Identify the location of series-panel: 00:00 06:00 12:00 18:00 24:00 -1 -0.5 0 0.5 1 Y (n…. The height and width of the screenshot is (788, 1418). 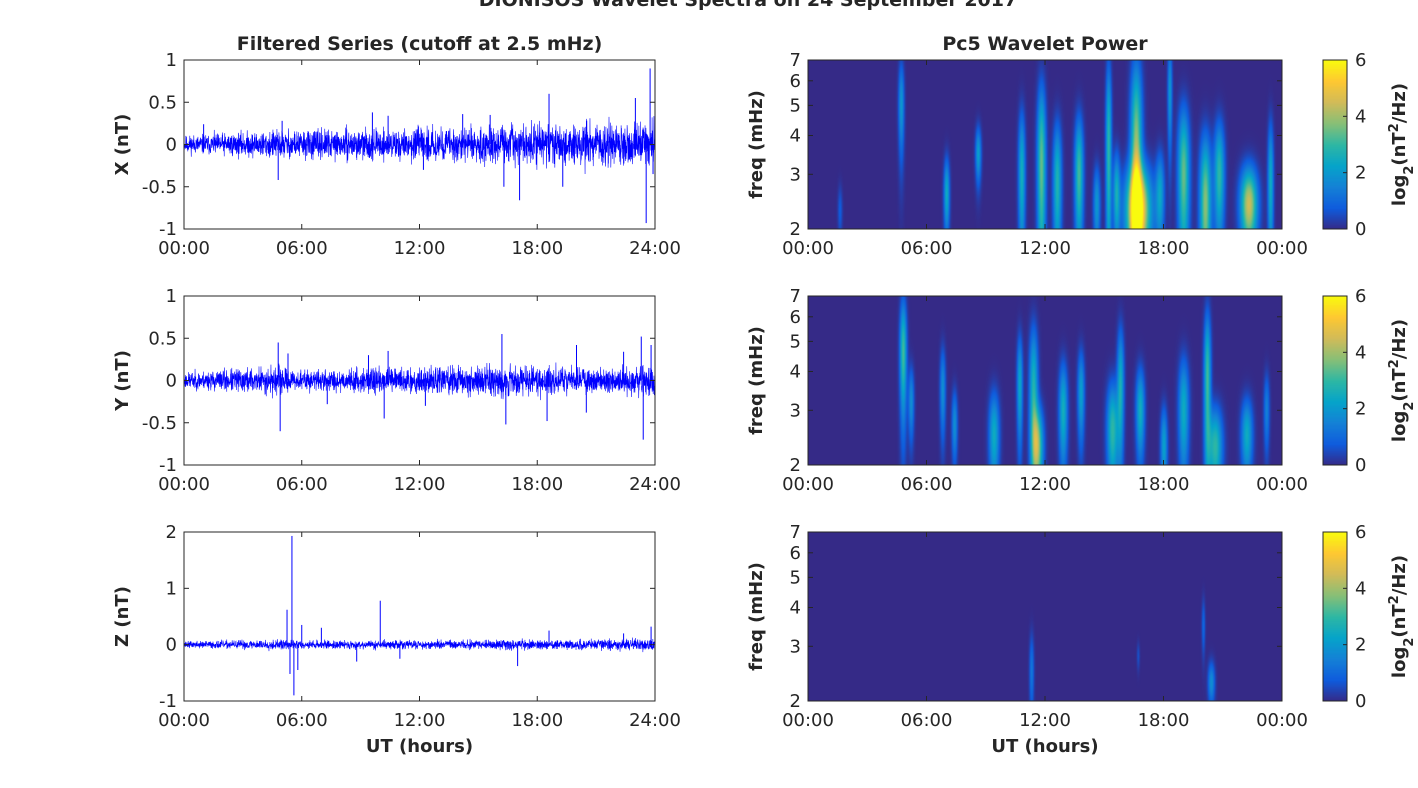
(396, 390).